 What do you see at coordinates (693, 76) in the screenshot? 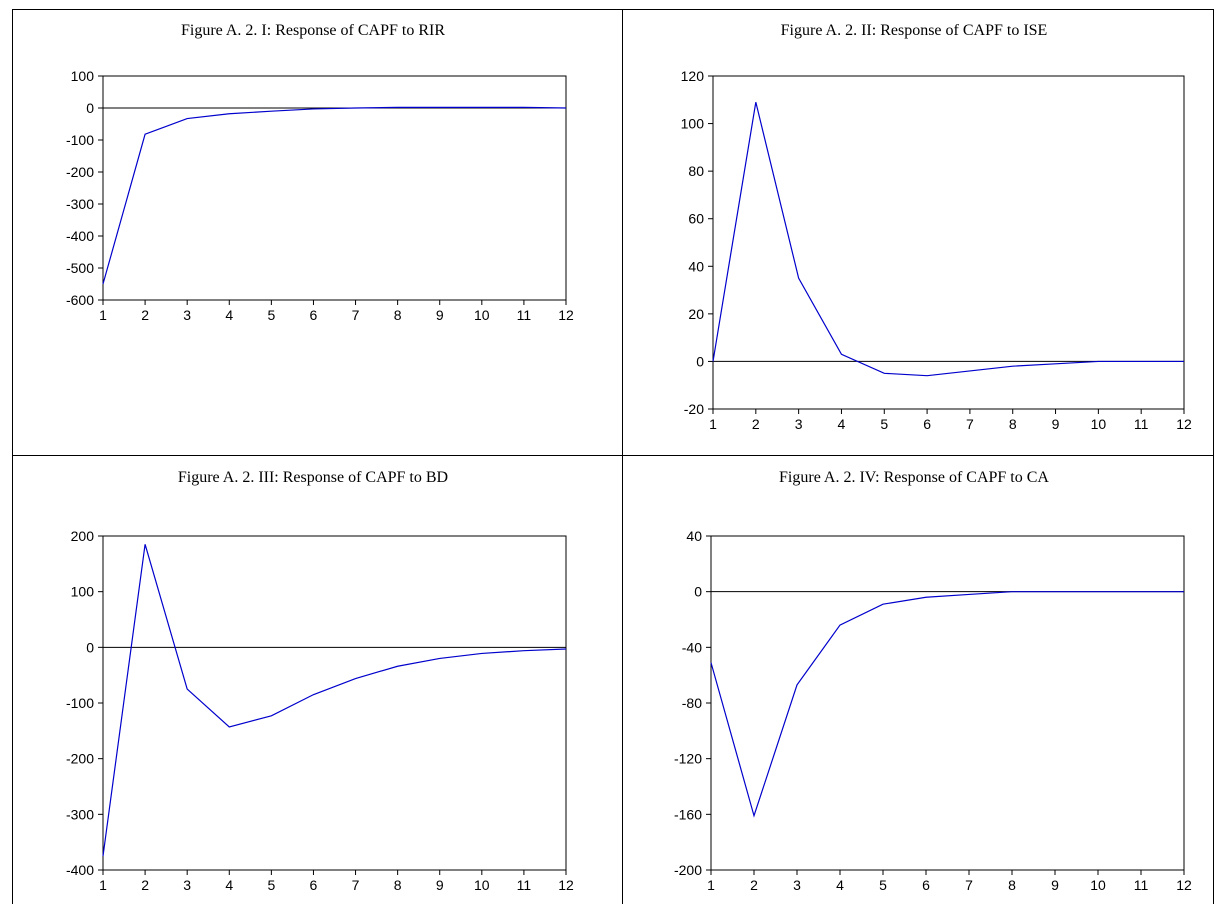
I see `y-tick-label: 120` at bounding box center [693, 76].